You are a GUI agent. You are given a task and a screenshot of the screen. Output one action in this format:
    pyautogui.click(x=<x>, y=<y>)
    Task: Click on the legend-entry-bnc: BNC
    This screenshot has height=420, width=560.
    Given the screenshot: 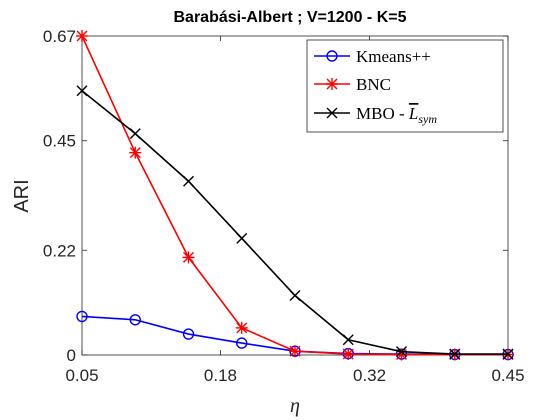 What is the action you would take?
    pyautogui.click(x=373, y=84)
    